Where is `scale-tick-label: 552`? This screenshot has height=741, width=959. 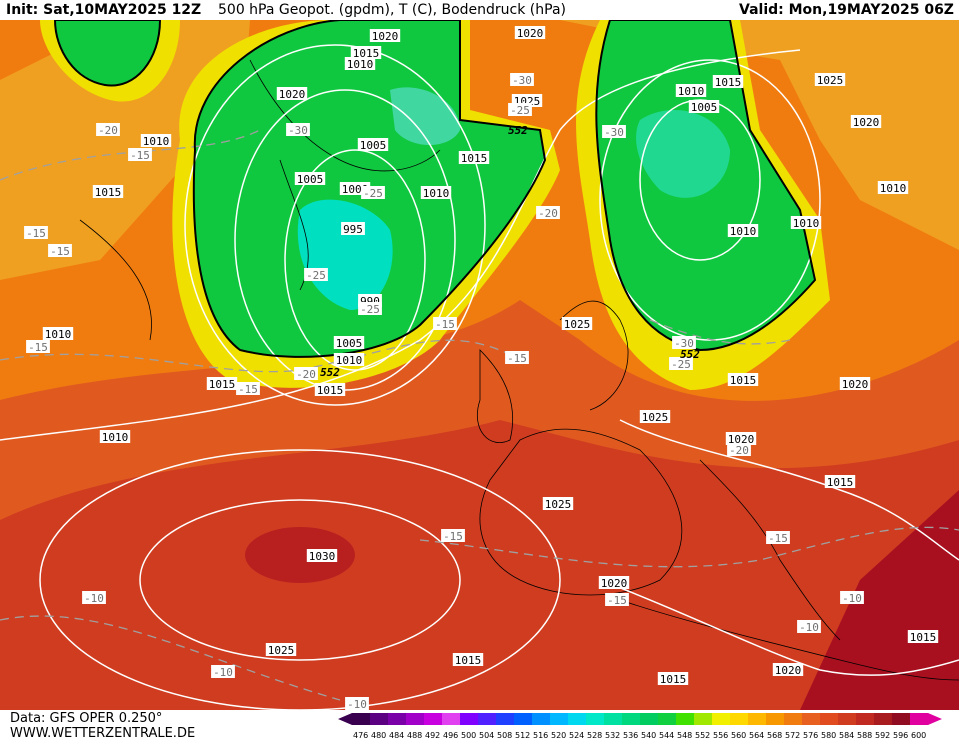
scale-tick-label: 552 is located at coordinates (702, 735).